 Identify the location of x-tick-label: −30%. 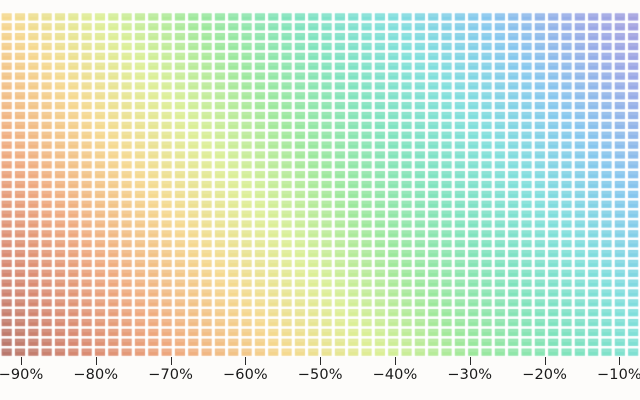
(470, 375).